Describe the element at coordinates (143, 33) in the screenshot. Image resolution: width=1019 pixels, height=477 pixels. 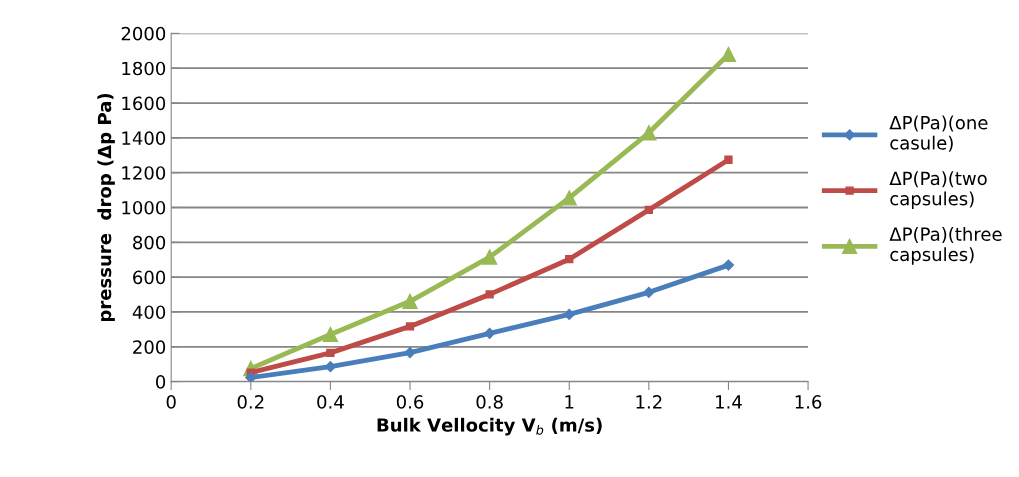
I see `y-tick-label: 2000` at that location.